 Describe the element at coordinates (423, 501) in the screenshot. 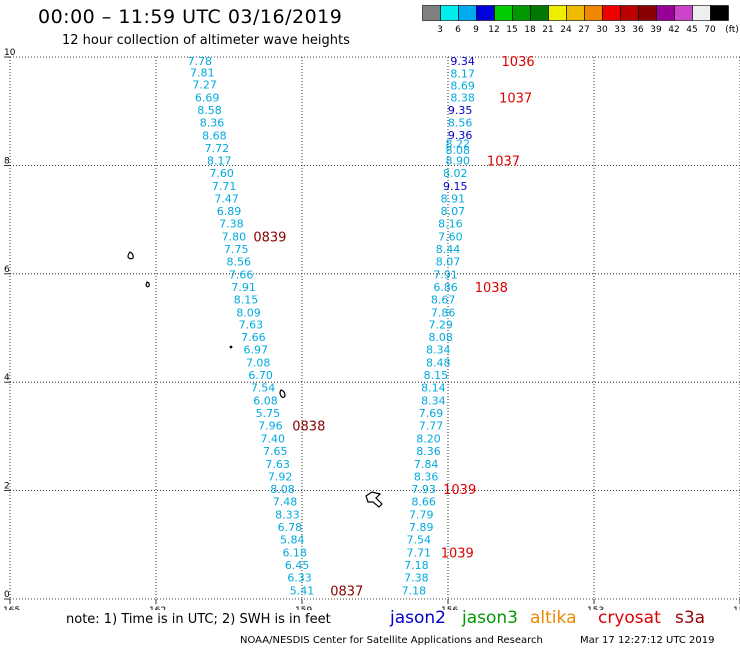

I see `wave-height-label-jason2: 8.66` at that location.